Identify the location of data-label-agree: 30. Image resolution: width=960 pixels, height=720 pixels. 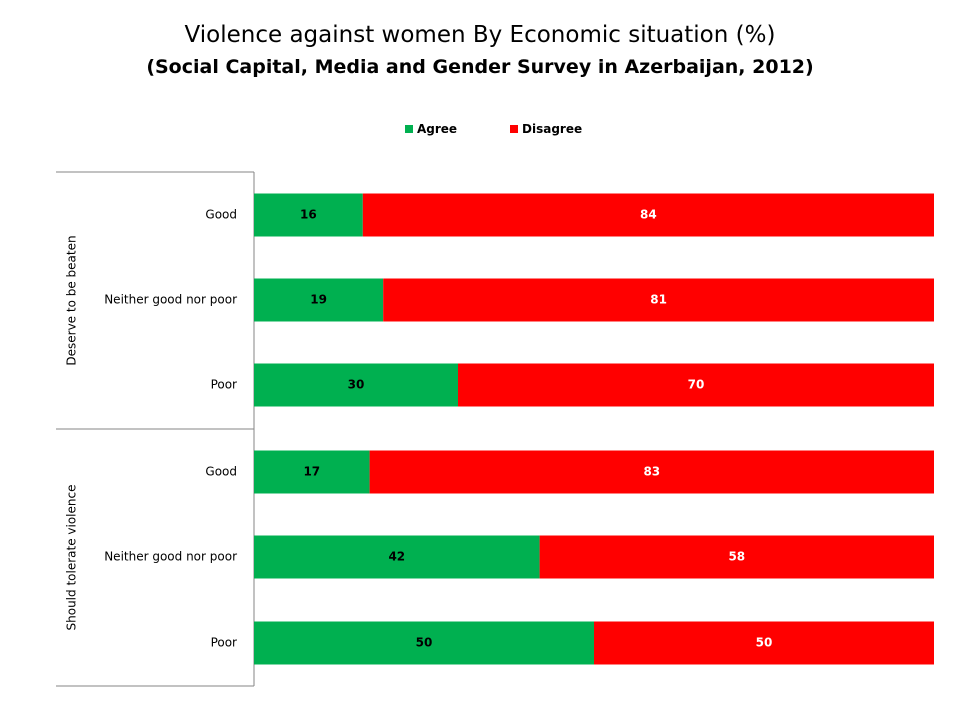
(356, 385).